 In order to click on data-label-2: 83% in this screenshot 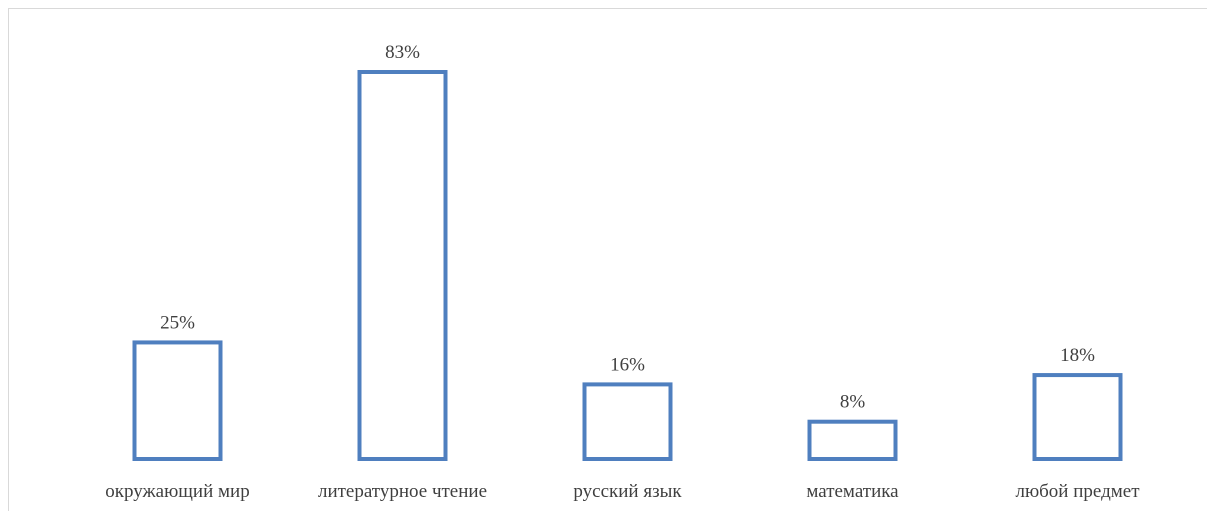, I will do `click(402, 52)`.